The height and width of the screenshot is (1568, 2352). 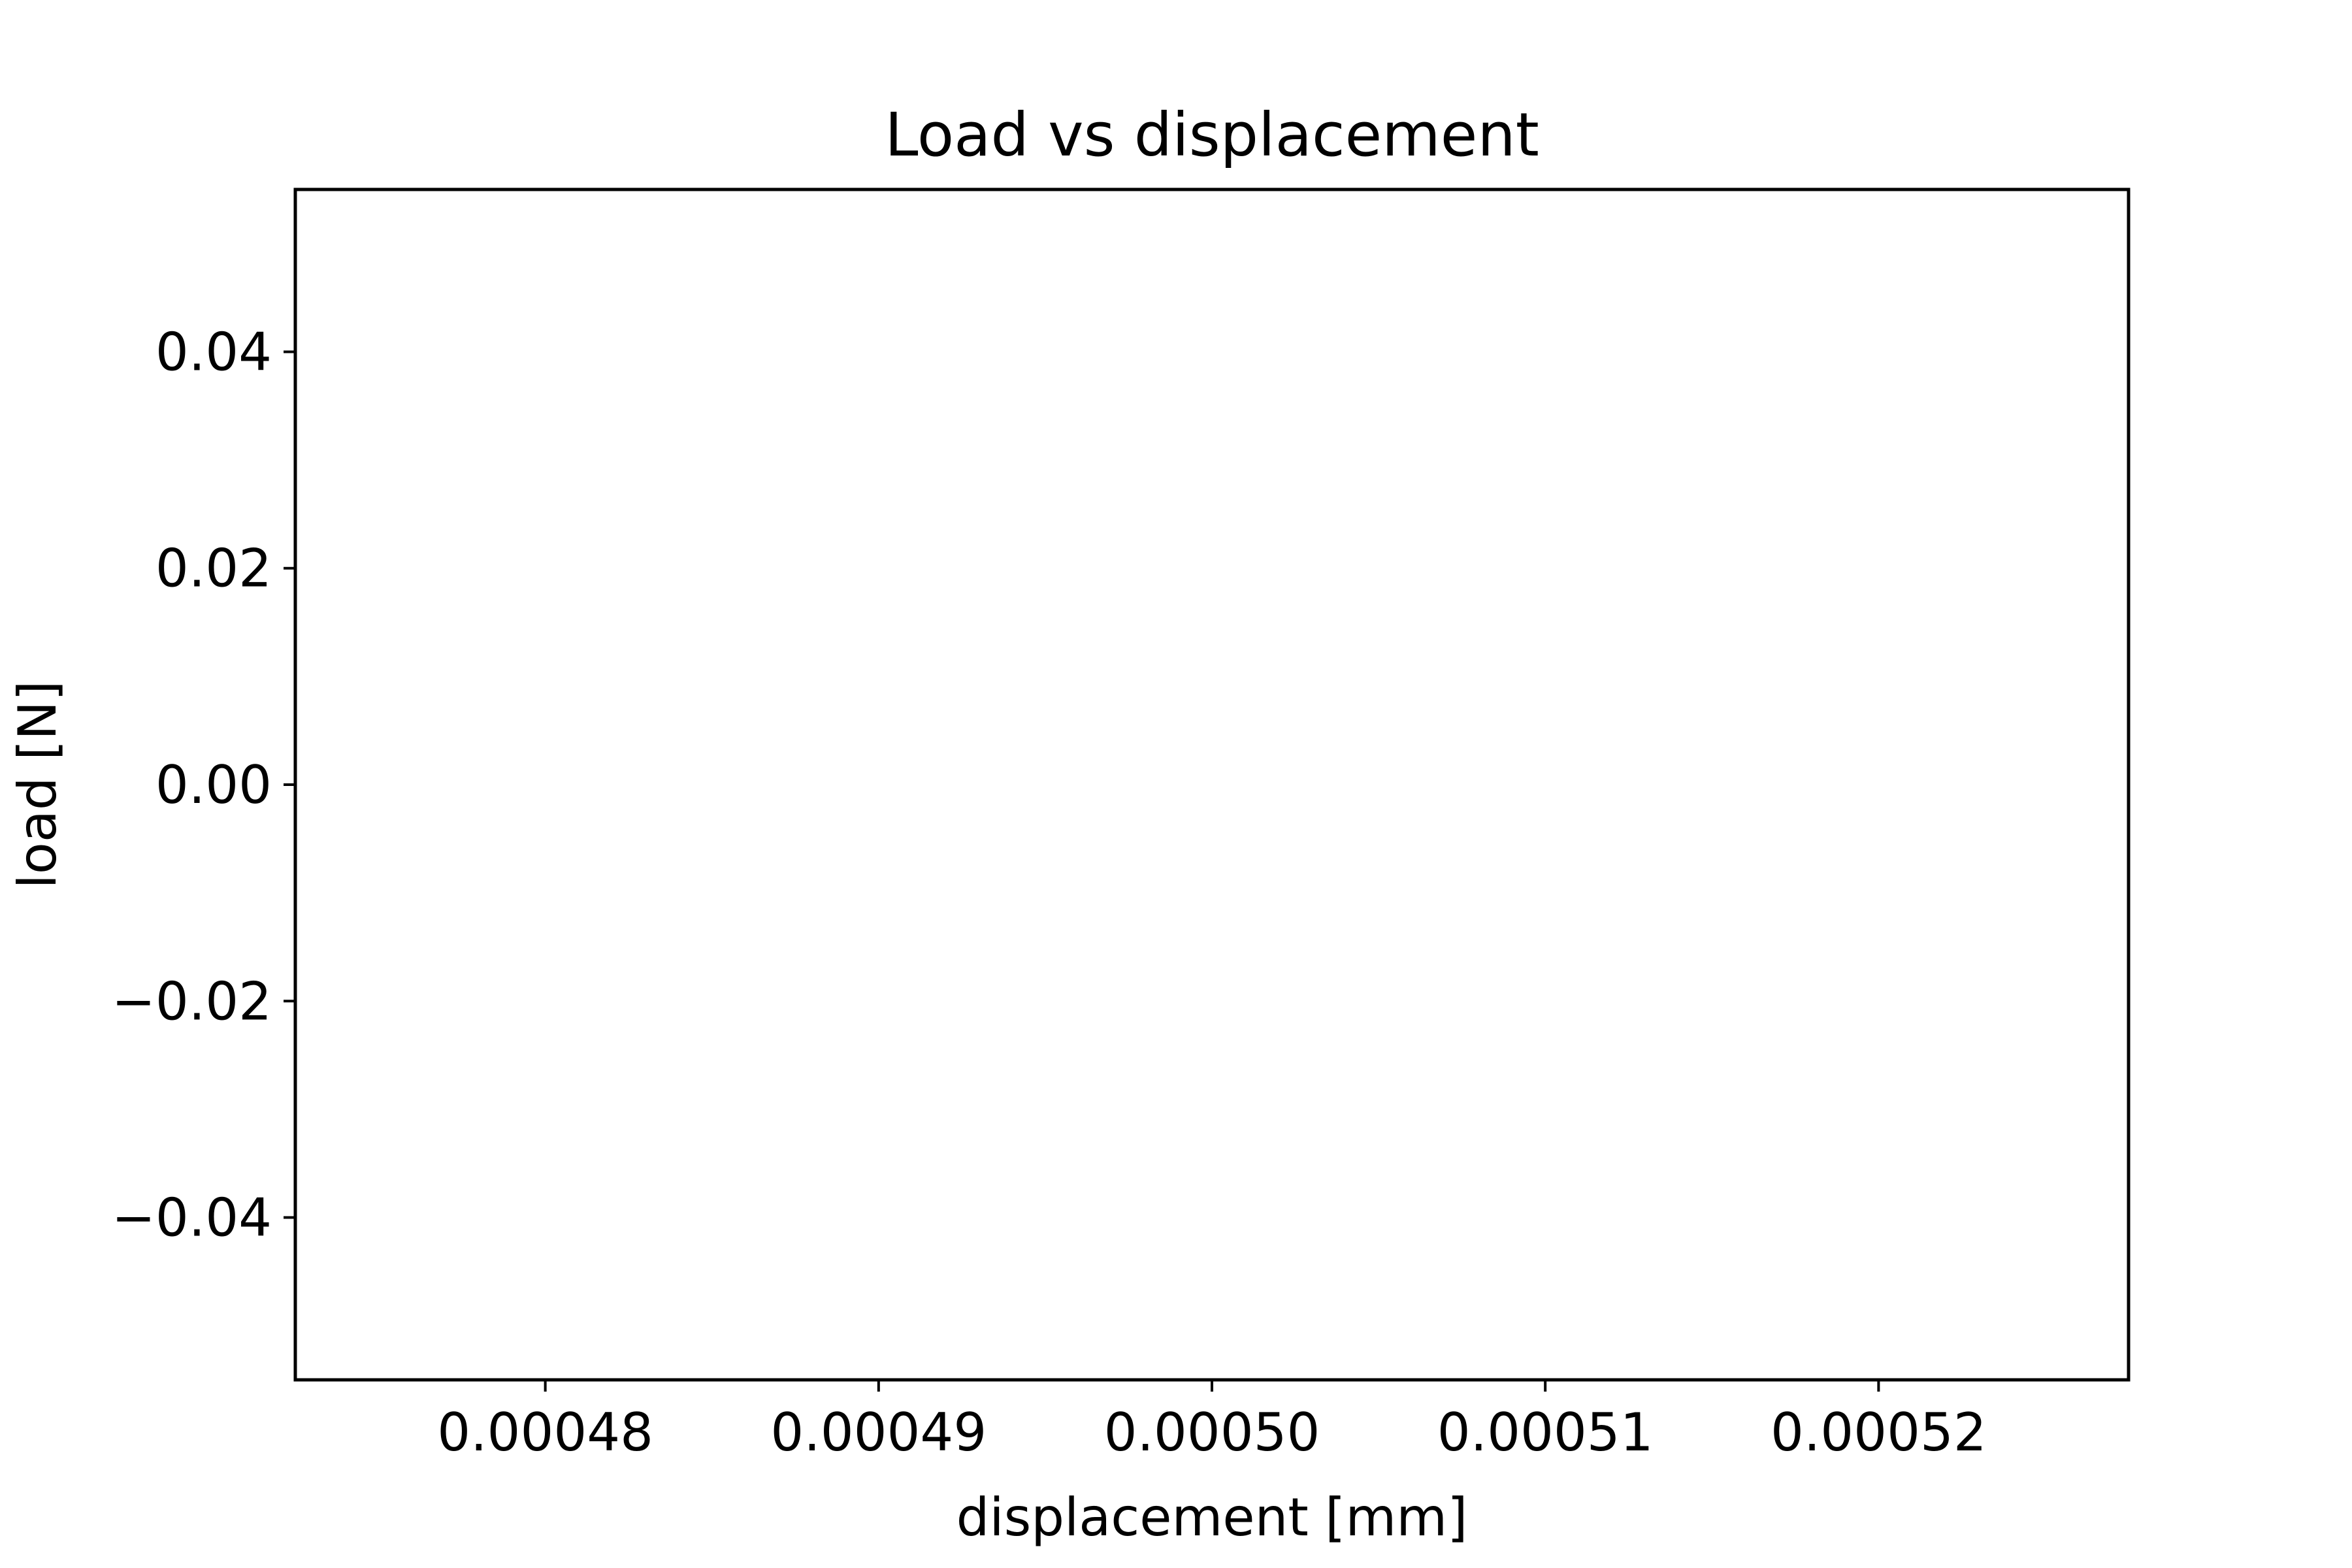 I want to click on x-axis-label: displacement [mm], so click(x=1212, y=1517).